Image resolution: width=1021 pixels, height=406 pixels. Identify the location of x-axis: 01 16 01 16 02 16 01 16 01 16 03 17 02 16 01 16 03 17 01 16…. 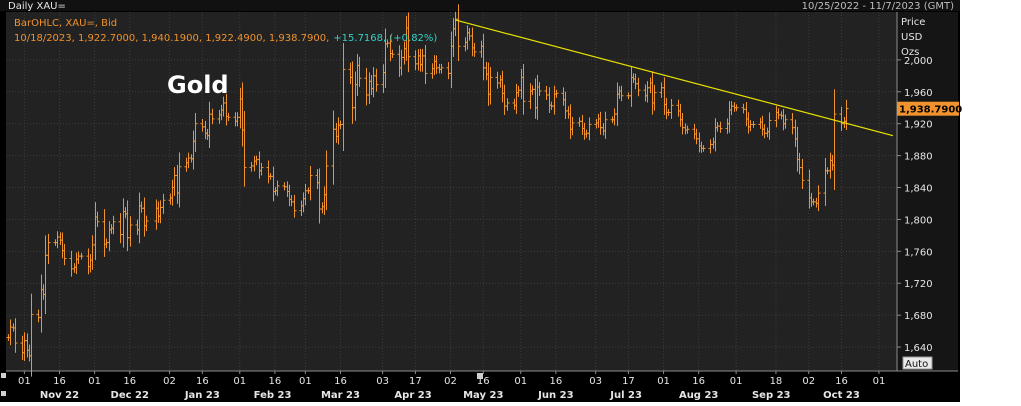
(451, 386).